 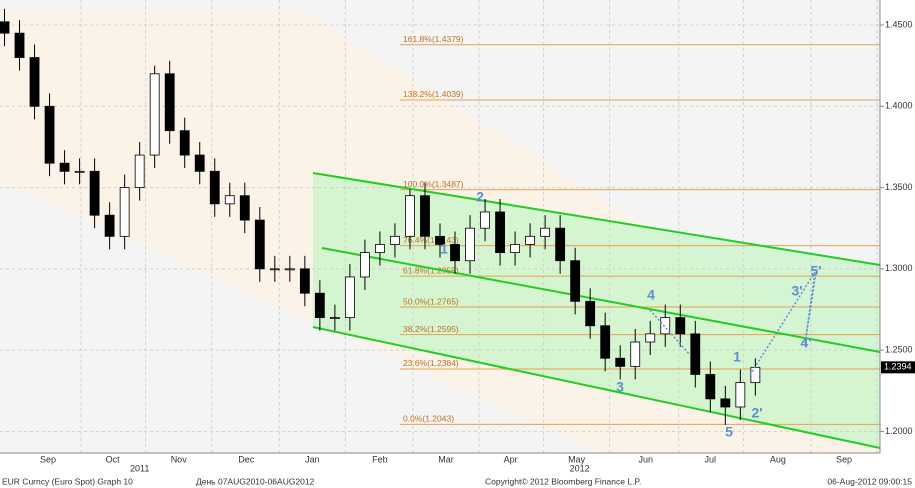 What do you see at coordinates (711, 459) in the screenshot?
I see `x-tick-label: Jul` at bounding box center [711, 459].